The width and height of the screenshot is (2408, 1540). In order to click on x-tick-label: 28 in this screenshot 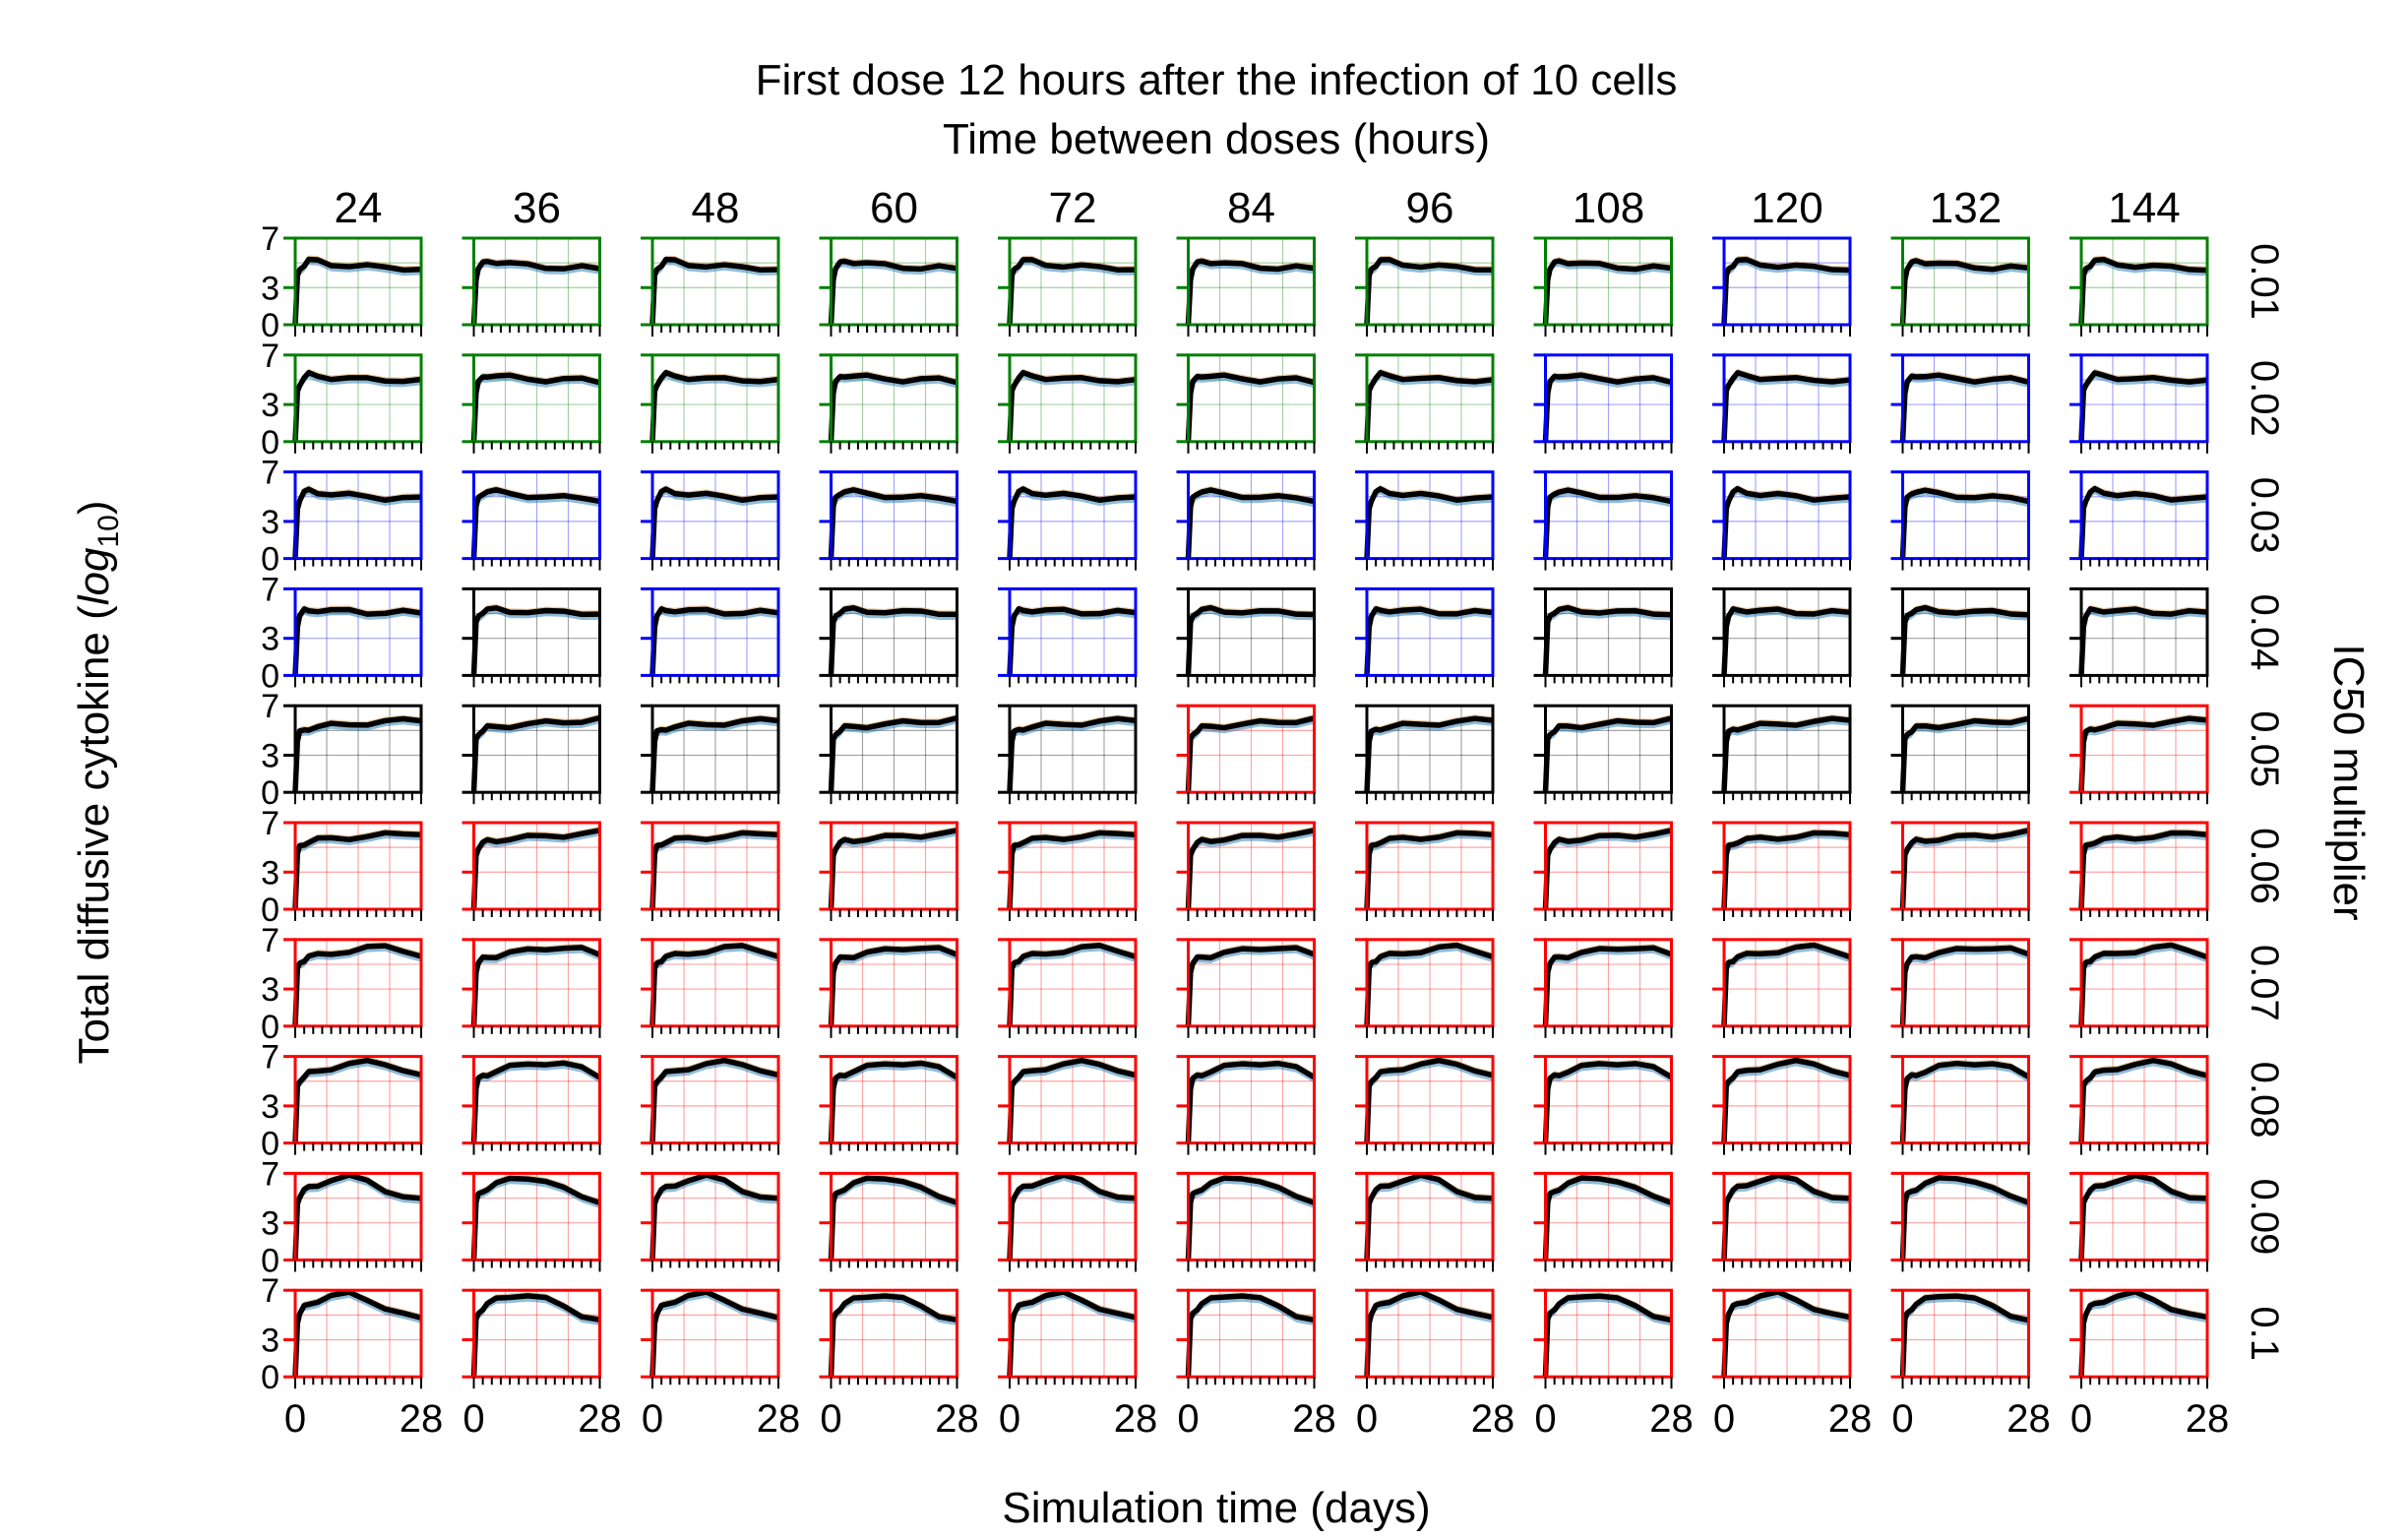, I will do `click(1851, 1419)`.